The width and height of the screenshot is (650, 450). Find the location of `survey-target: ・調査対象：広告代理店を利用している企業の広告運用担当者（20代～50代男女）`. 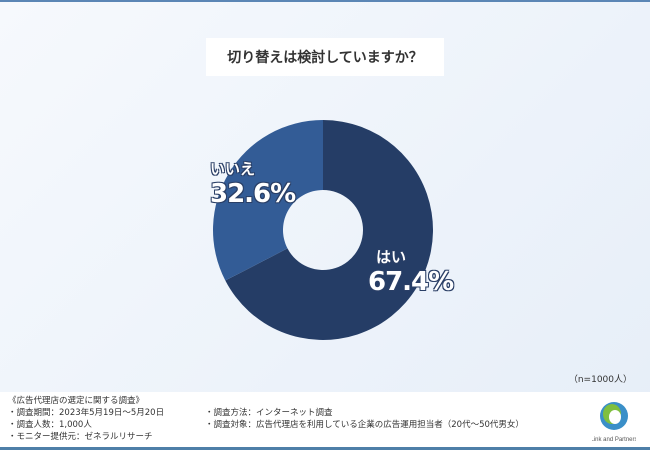

survey-target: ・調査対象：広告代理店を利用している企業の広告運用担当者（20代～50代男女） is located at coordinates (364, 425).